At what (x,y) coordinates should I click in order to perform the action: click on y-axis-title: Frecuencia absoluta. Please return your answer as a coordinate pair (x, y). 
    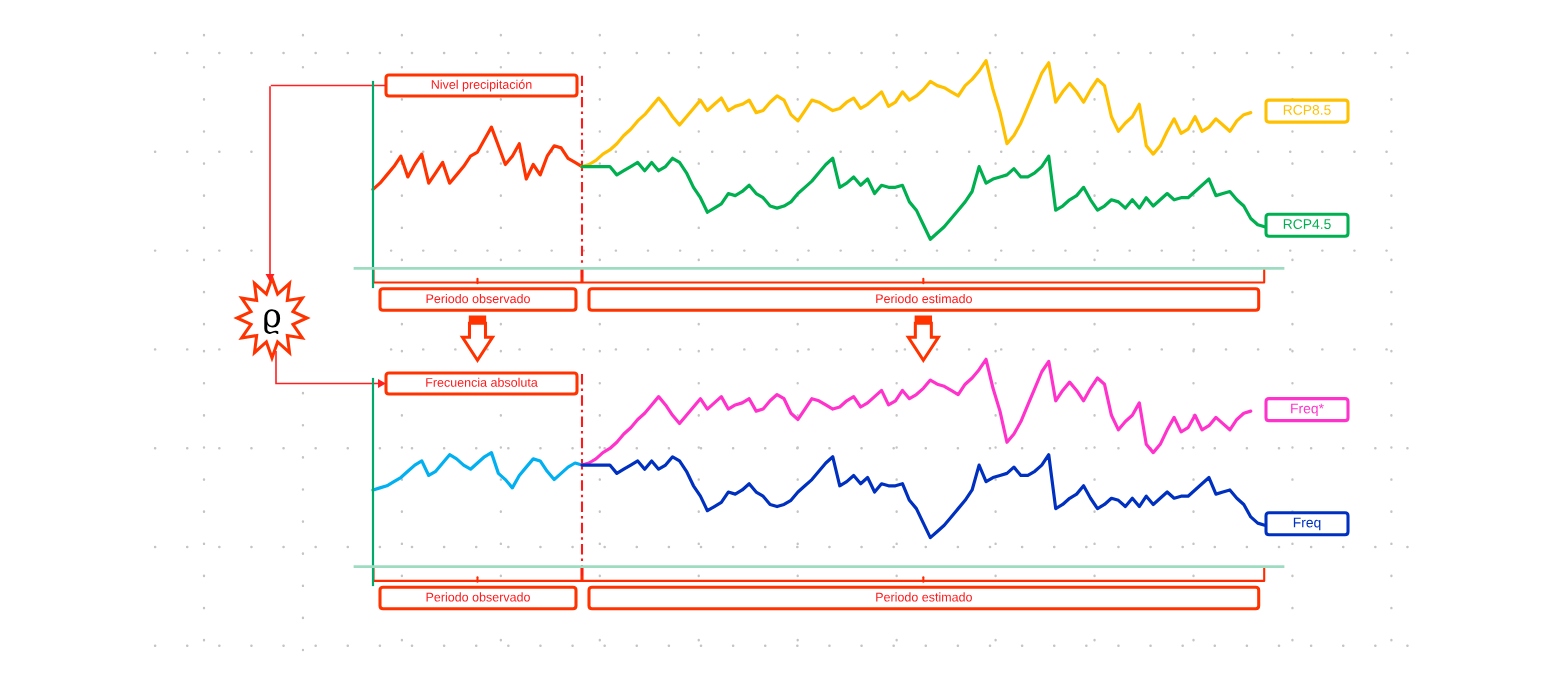
    Looking at the image, I should click on (482, 382).